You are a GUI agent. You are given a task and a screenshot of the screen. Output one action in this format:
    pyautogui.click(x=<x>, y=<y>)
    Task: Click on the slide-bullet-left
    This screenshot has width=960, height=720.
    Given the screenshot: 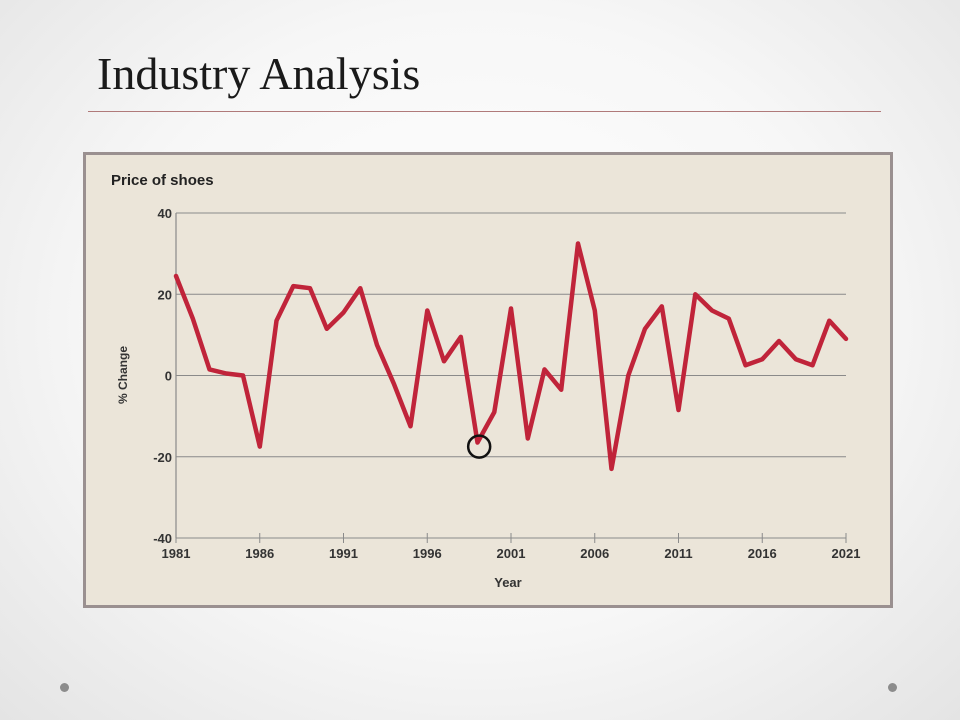 What is the action you would take?
    pyautogui.click(x=64, y=687)
    